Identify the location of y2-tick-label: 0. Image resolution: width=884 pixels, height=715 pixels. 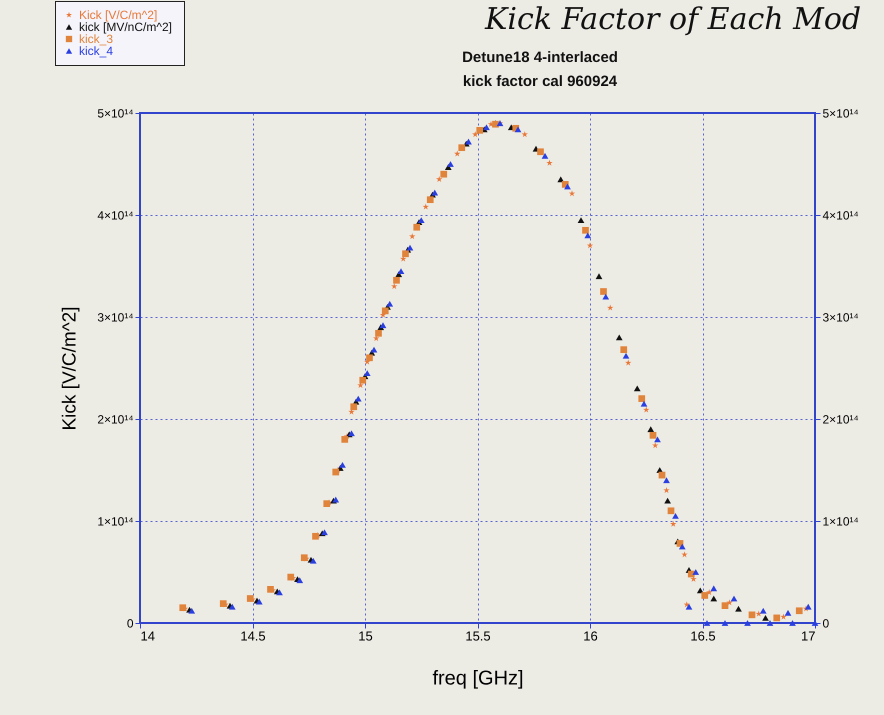
(826, 623).